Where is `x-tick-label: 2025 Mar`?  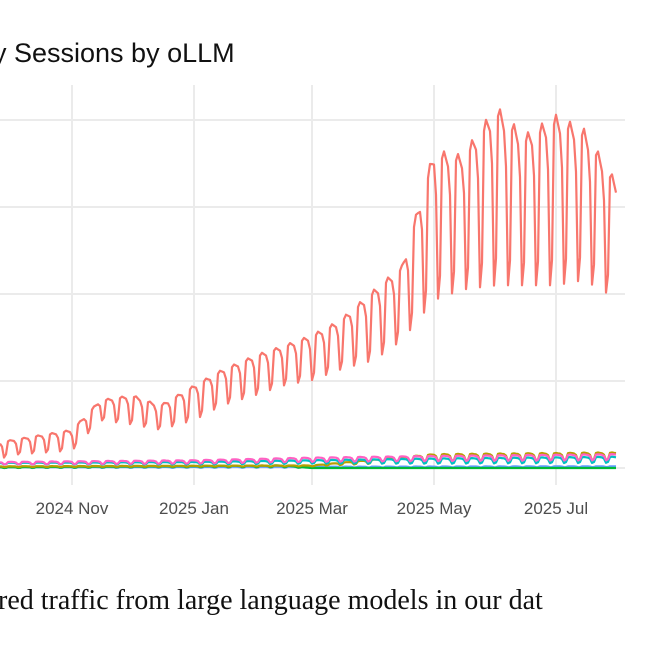
x-tick-label: 2025 Mar is located at coordinates (312, 508).